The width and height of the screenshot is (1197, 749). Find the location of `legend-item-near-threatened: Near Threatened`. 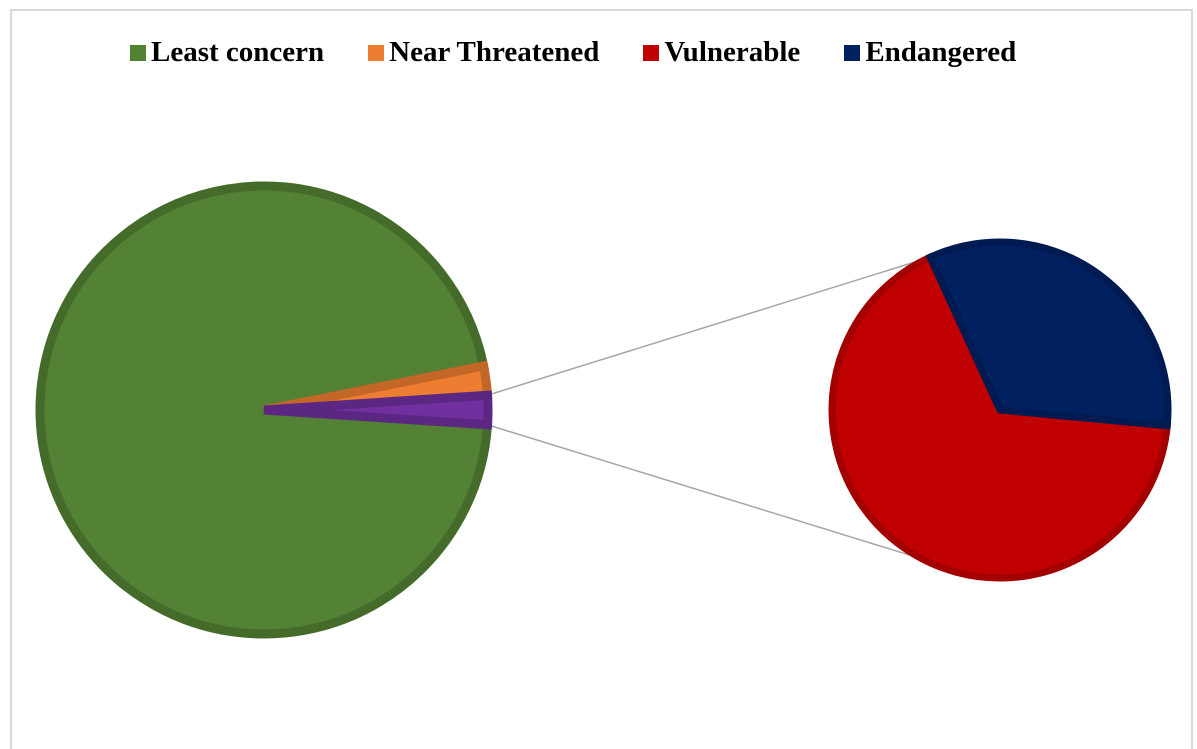

legend-item-near-threatened: Near Threatened is located at coordinates (483, 52).